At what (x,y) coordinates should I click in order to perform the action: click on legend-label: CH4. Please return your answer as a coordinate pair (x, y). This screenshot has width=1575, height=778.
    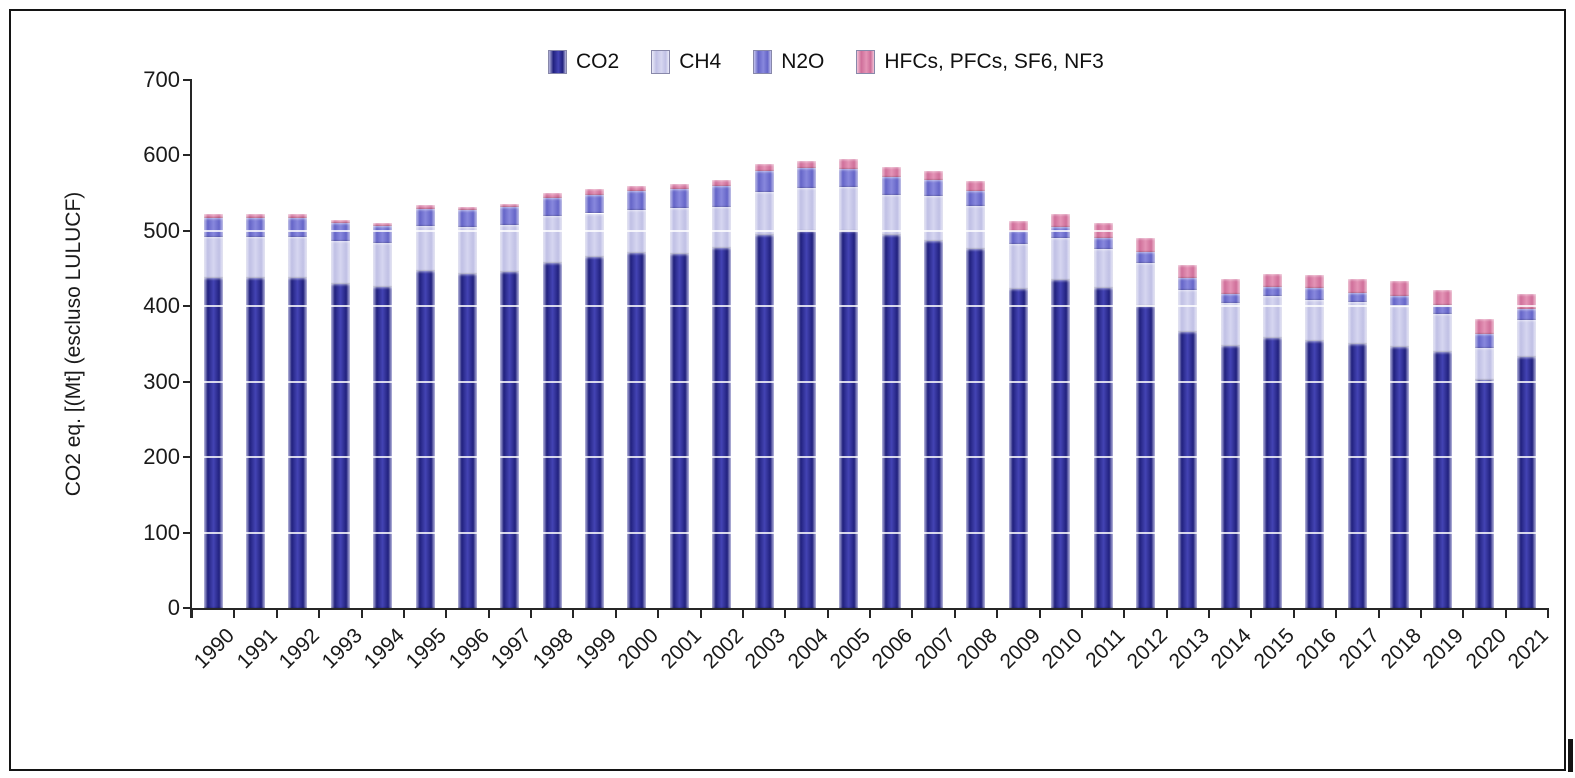
    Looking at the image, I should click on (700, 61).